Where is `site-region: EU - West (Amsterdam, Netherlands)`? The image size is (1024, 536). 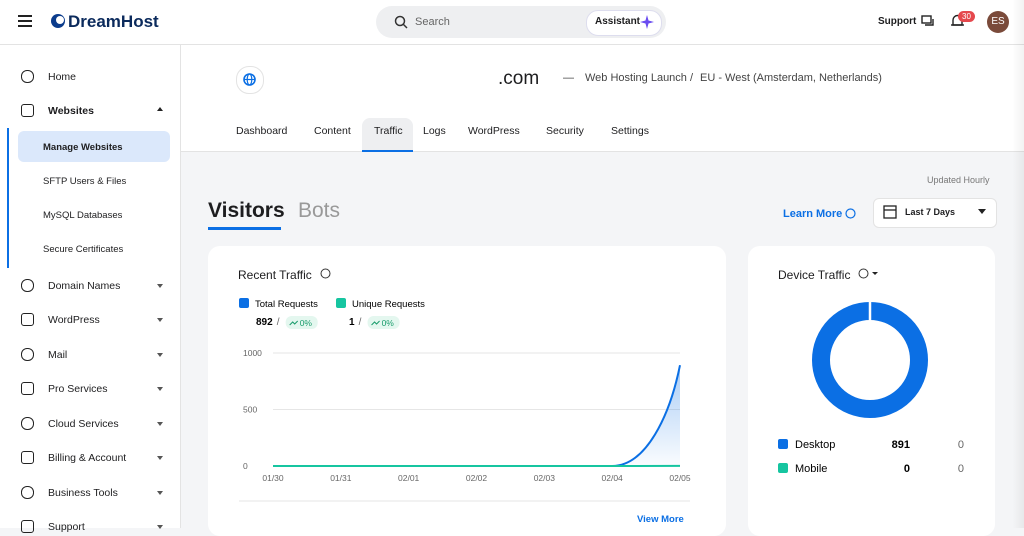
site-region: EU - West (Amsterdam, Netherlands) is located at coordinates (791, 78).